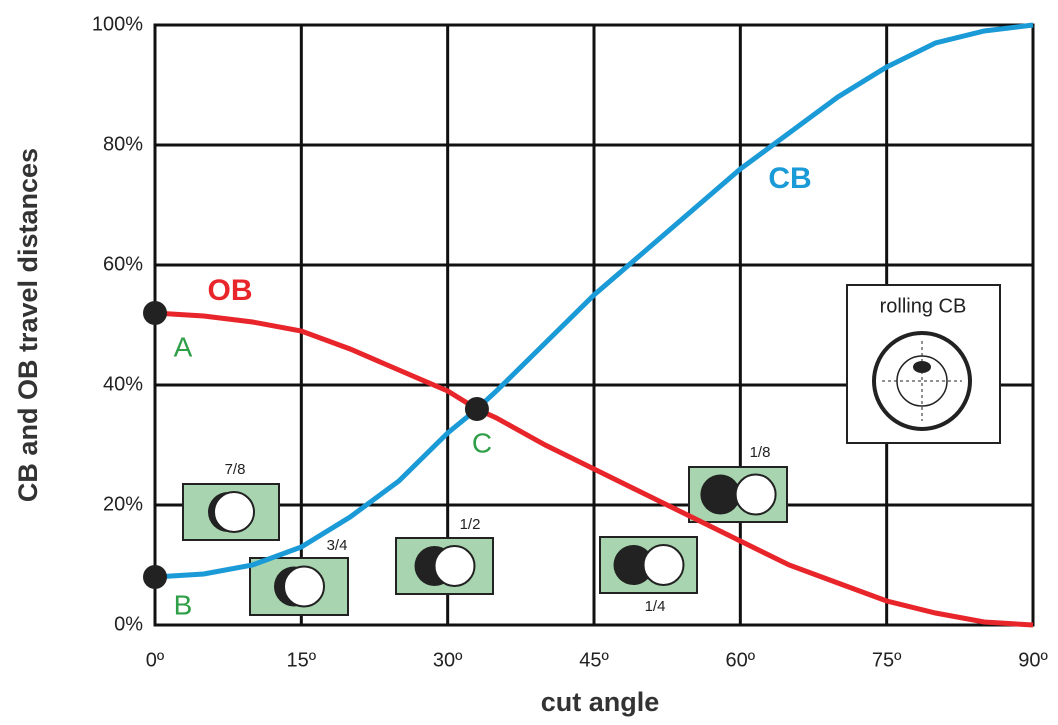  I want to click on y-tick-label: 20%, so click(123, 504).